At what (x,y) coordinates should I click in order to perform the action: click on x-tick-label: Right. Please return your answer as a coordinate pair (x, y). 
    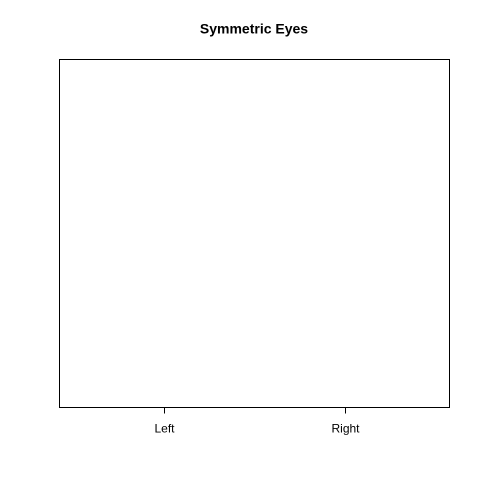
    Looking at the image, I should click on (345, 429).